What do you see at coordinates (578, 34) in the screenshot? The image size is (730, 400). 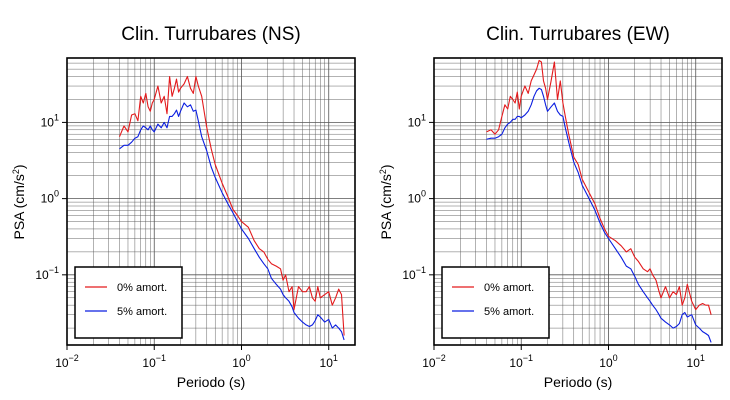 I see `chart-title: Clin. Turrubares (EW)` at bounding box center [578, 34].